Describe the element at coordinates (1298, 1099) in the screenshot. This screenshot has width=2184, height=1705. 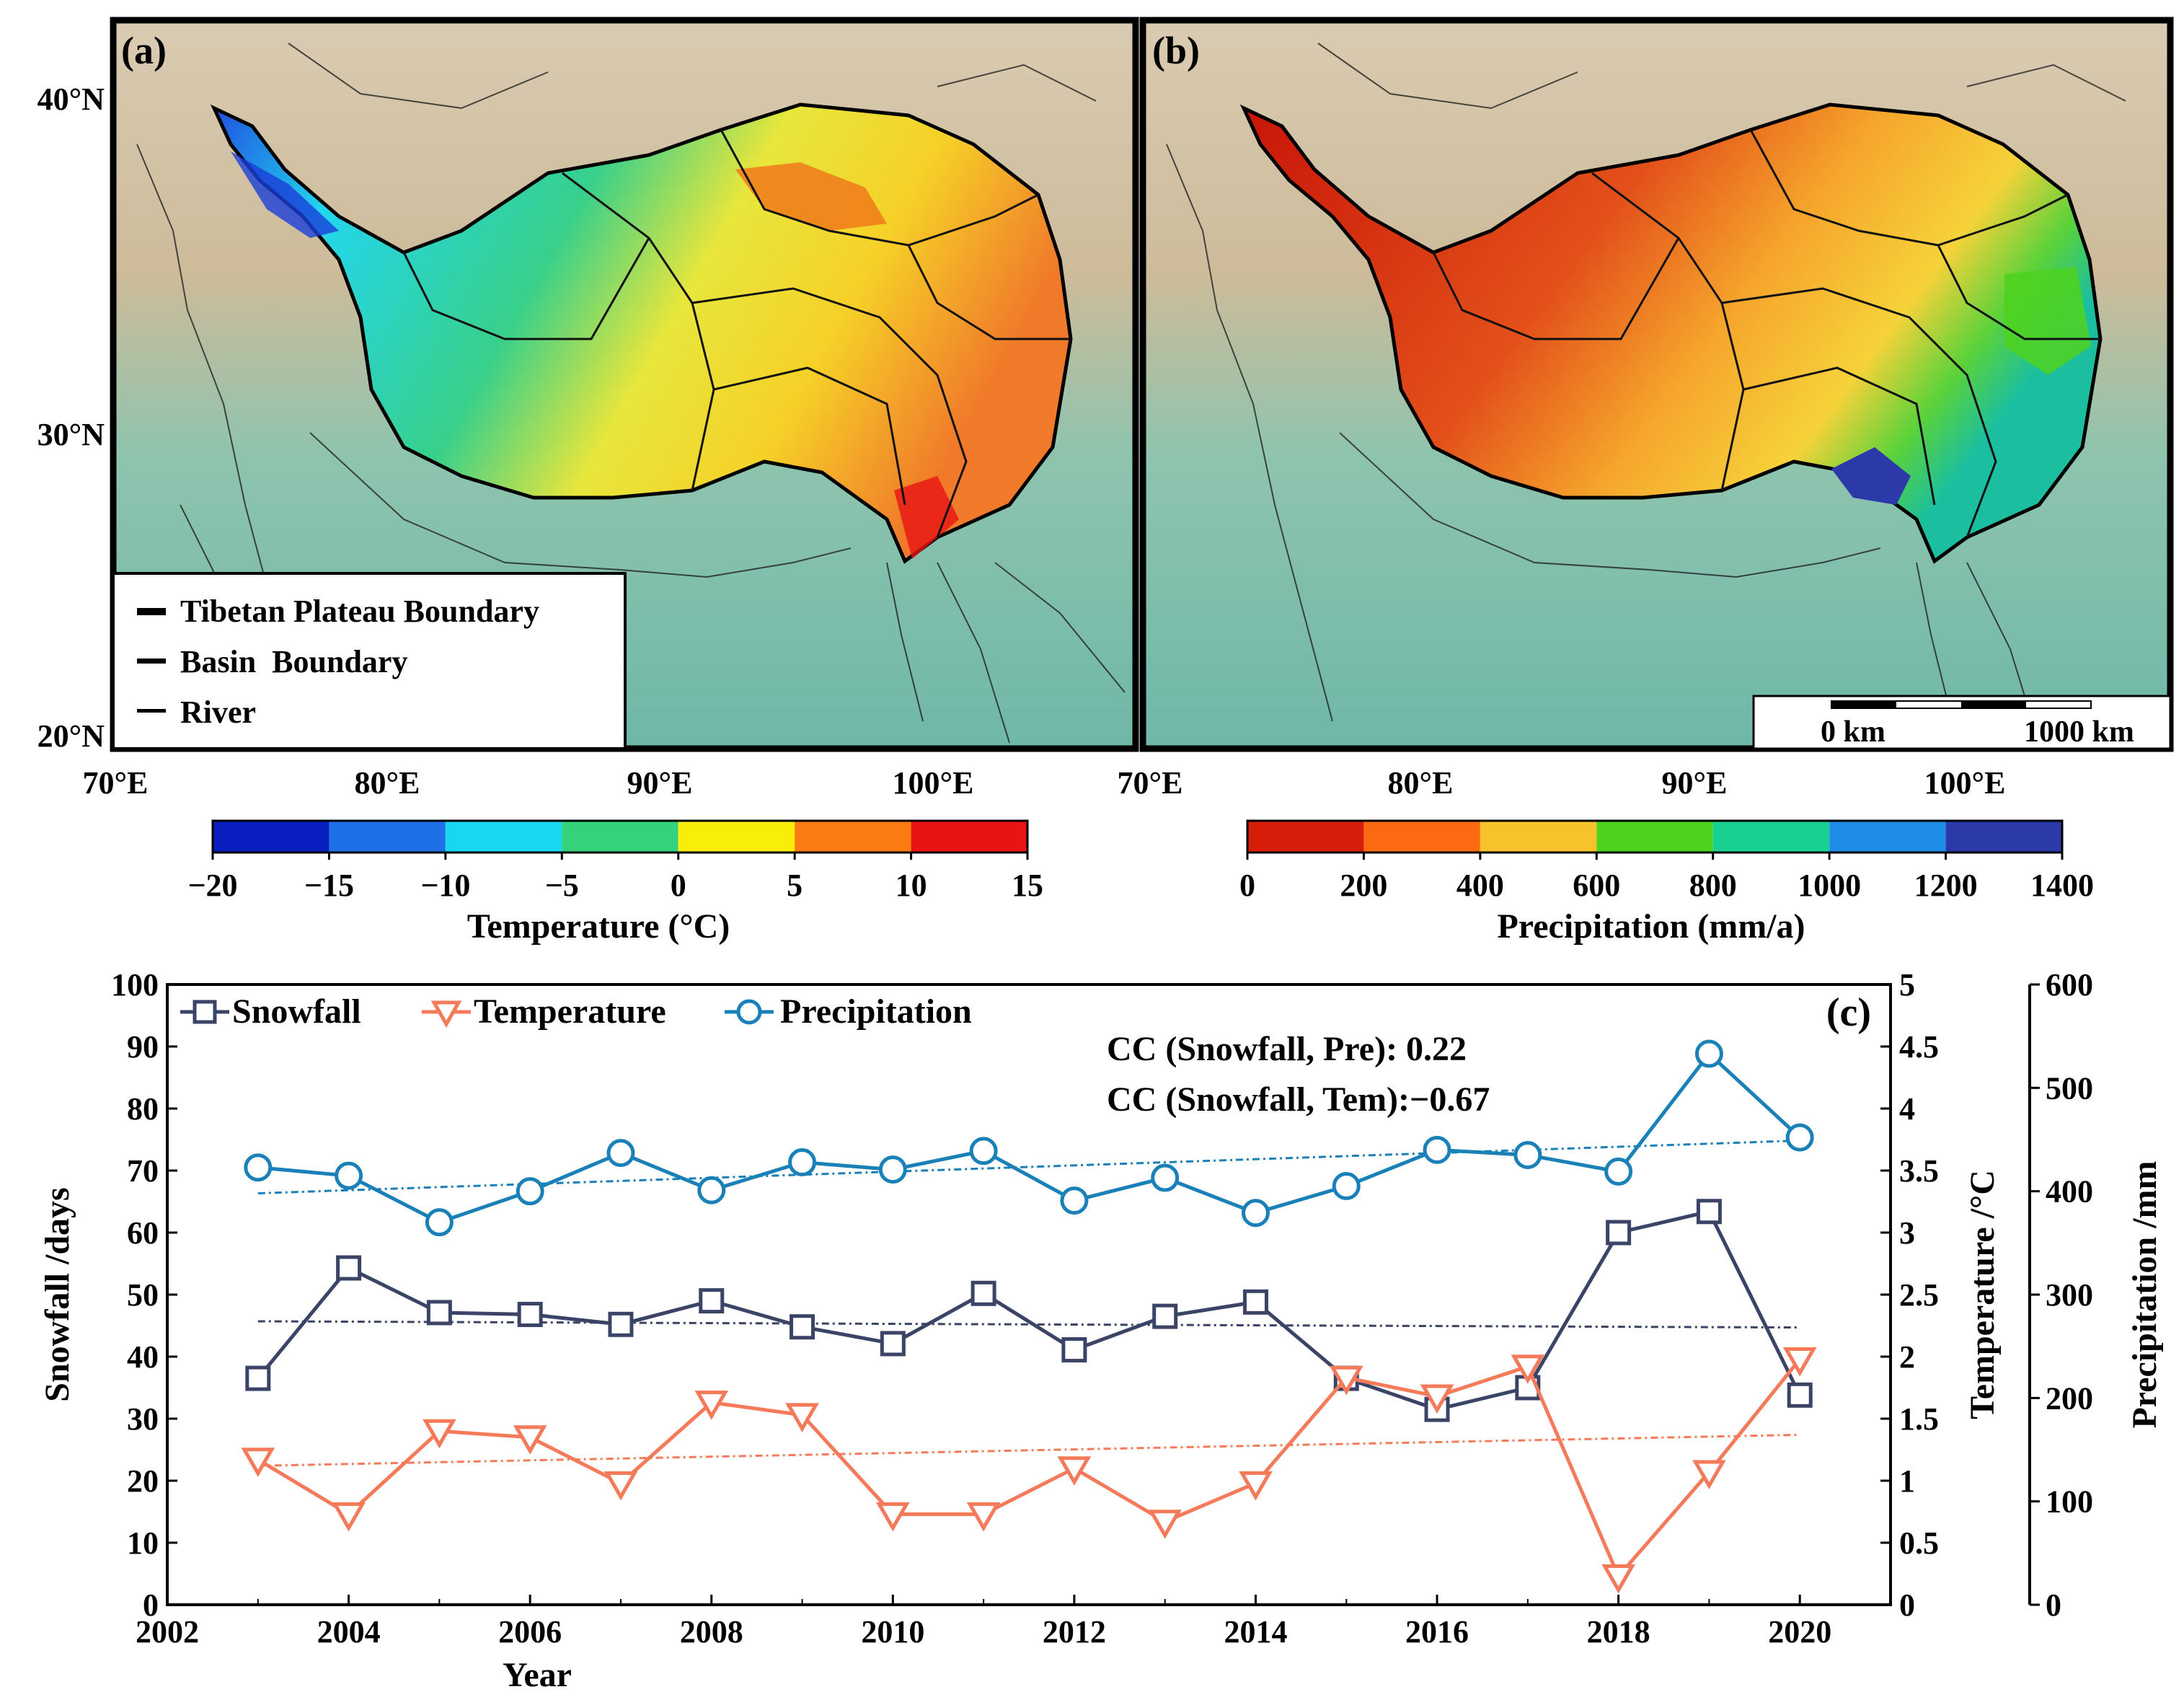
I see `annotation-cc-tem: CC (Snowfall, Tem):−0.67` at that location.